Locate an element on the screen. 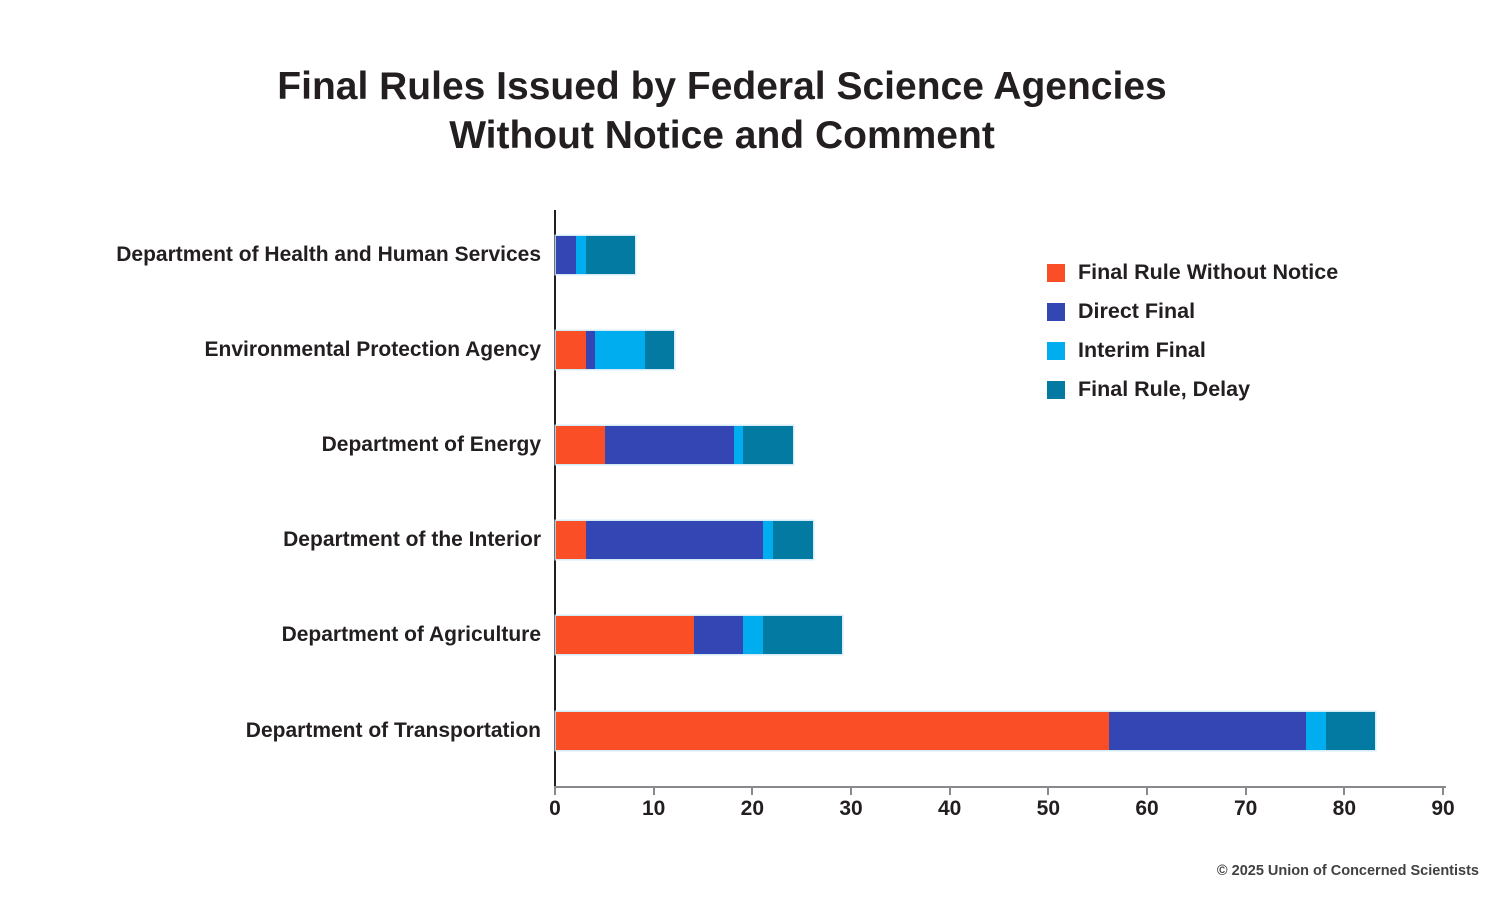 The height and width of the screenshot is (900, 1500). legend-label: Direct Final is located at coordinates (1137, 311).